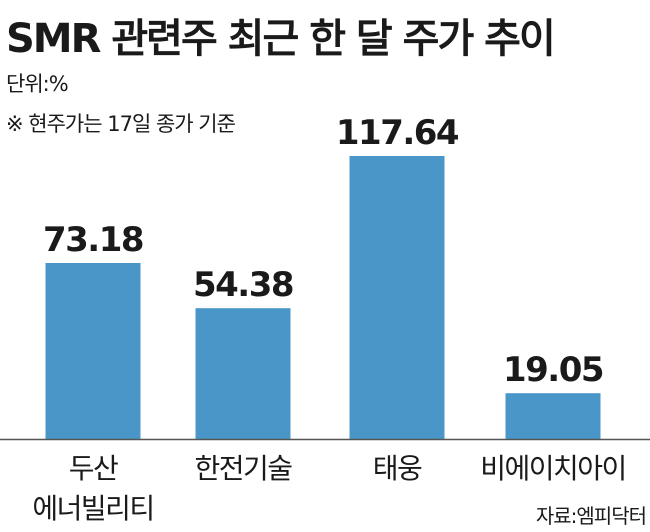  I want to click on category-label-0: 두산, so click(93, 468).